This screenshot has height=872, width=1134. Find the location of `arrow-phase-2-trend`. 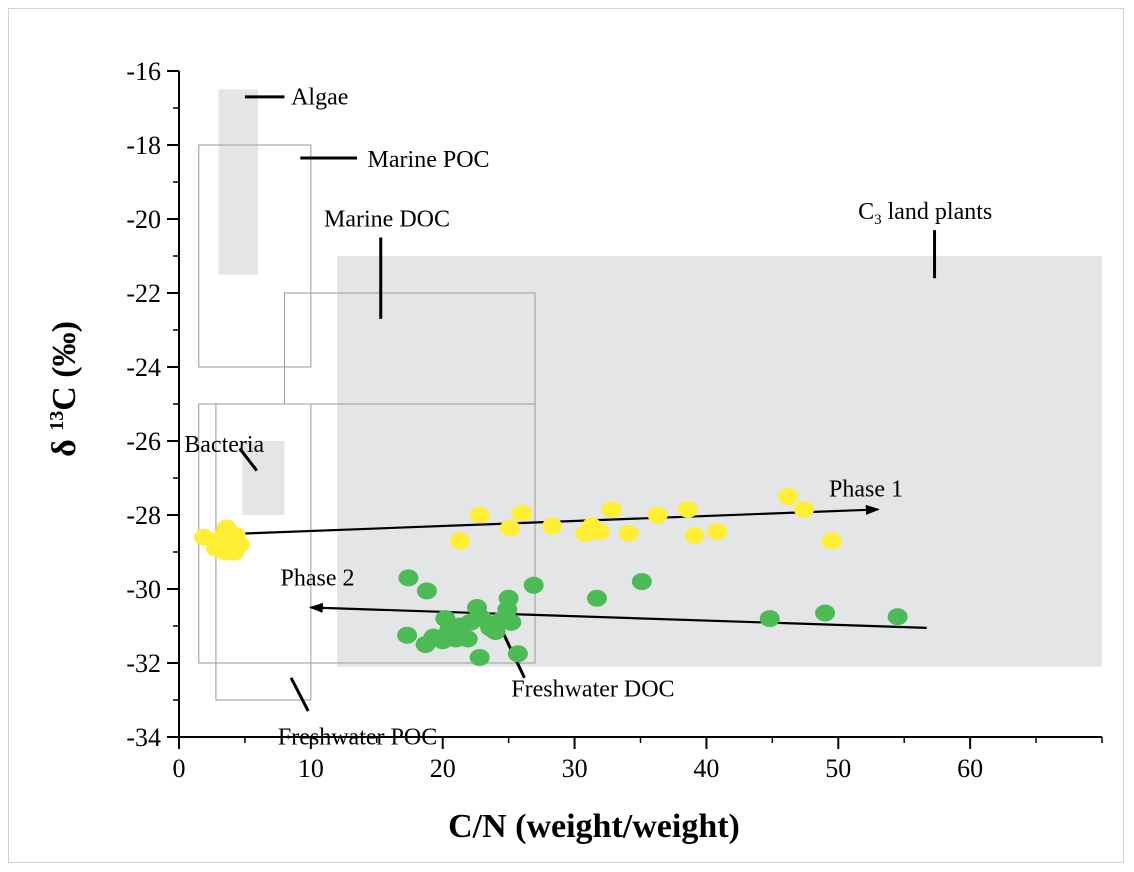

arrow-phase-2-trend is located at coordinates (617, 615).